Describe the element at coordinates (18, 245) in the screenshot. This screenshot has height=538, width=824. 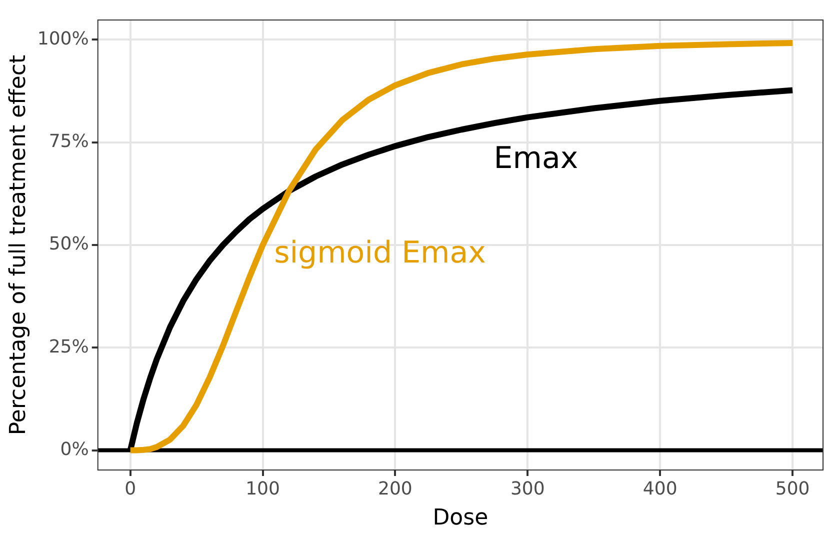
I see `y-axis-title: Percentage of full treatment effect` at that location.